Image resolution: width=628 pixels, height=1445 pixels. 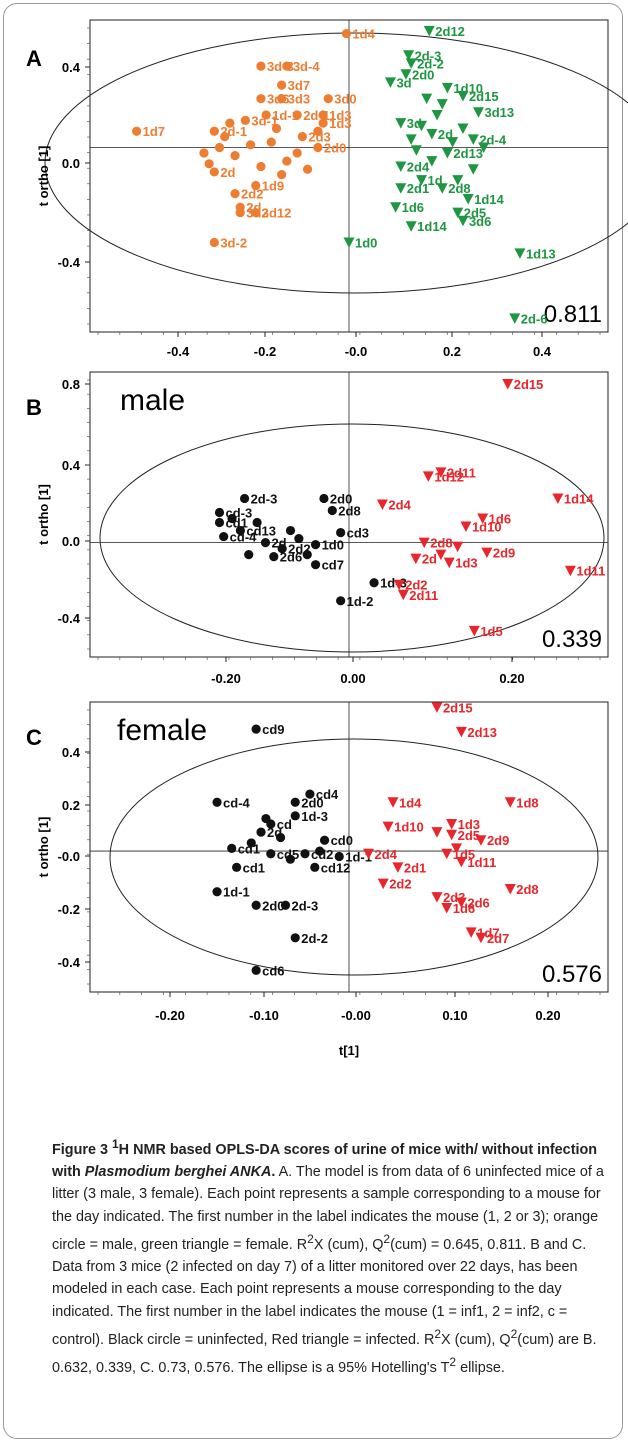 What do you see at coordinates (418, 167) in the screenshot?
I see `data-point-label: 2d4` at bounding box center [418, 167].